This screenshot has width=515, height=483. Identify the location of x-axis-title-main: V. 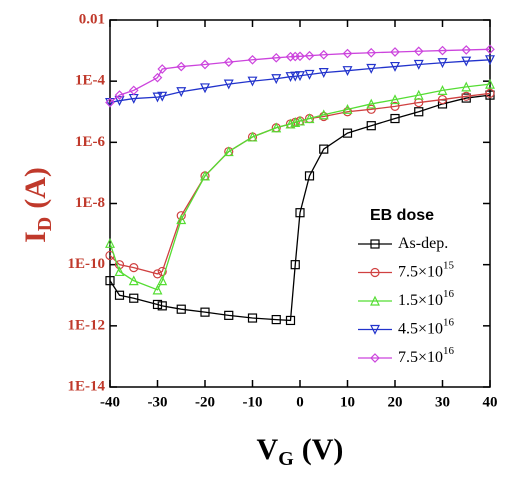
(268, 449).